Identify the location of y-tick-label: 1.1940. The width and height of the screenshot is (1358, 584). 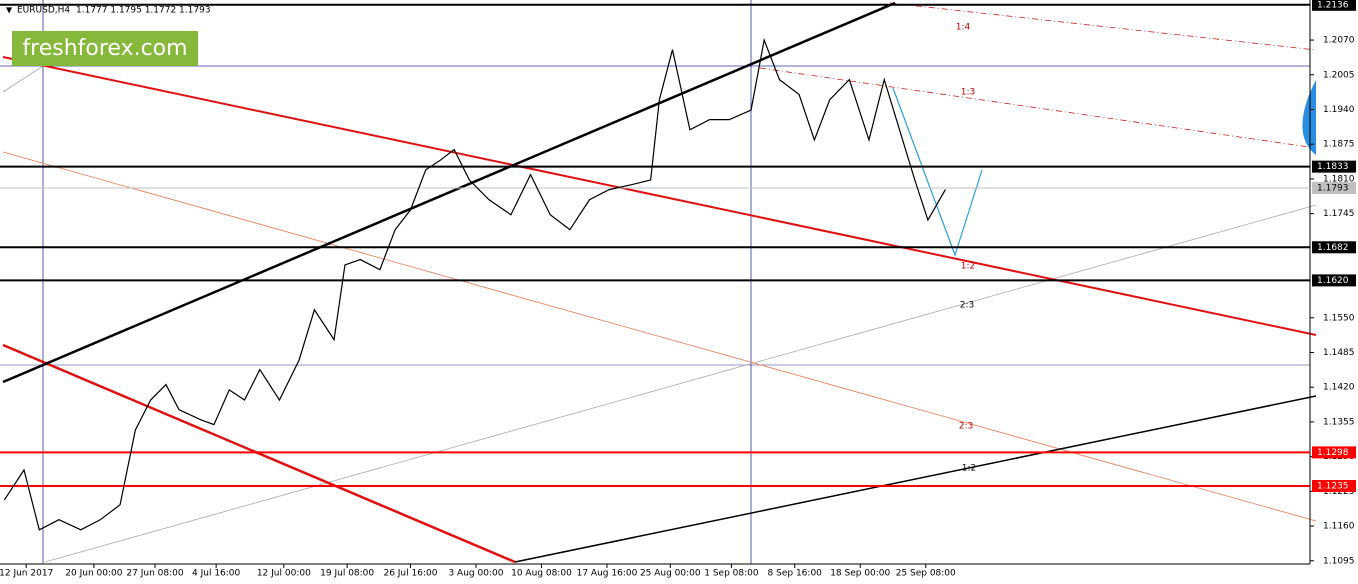
(1339, 110).